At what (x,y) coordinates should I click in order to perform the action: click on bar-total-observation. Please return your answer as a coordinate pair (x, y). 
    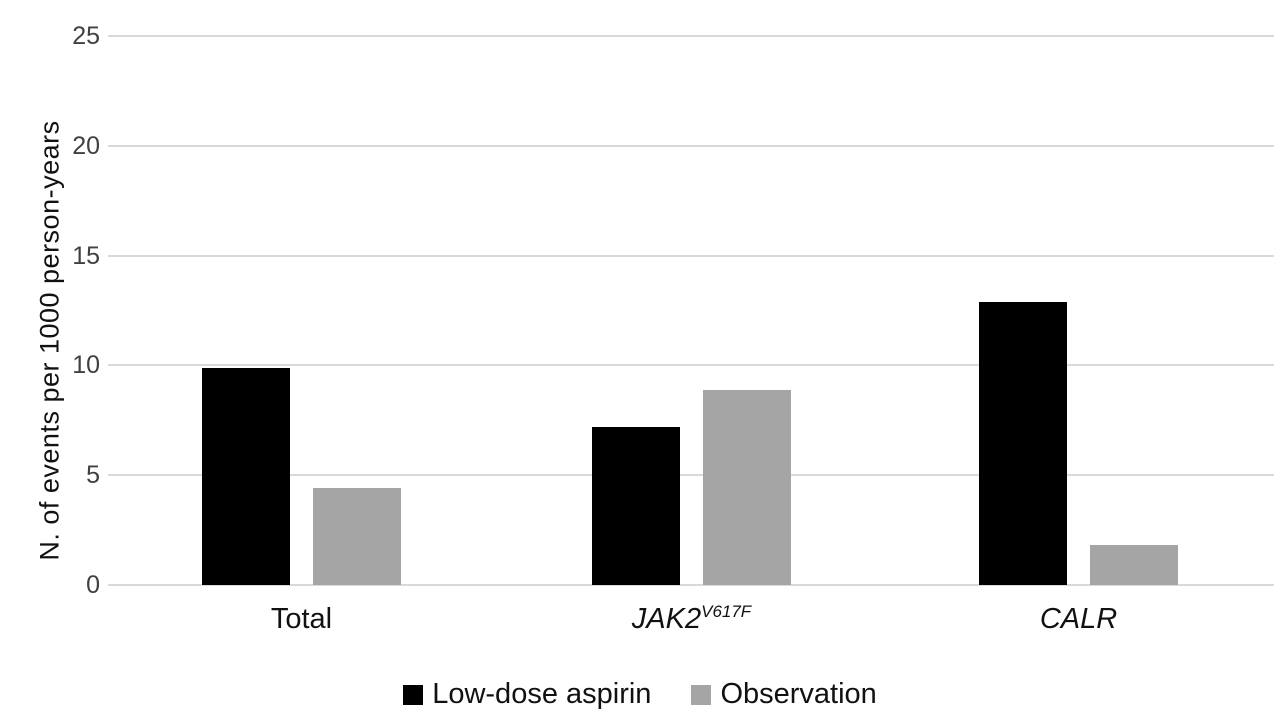
    Looking at the image, I should click on (357, 536).